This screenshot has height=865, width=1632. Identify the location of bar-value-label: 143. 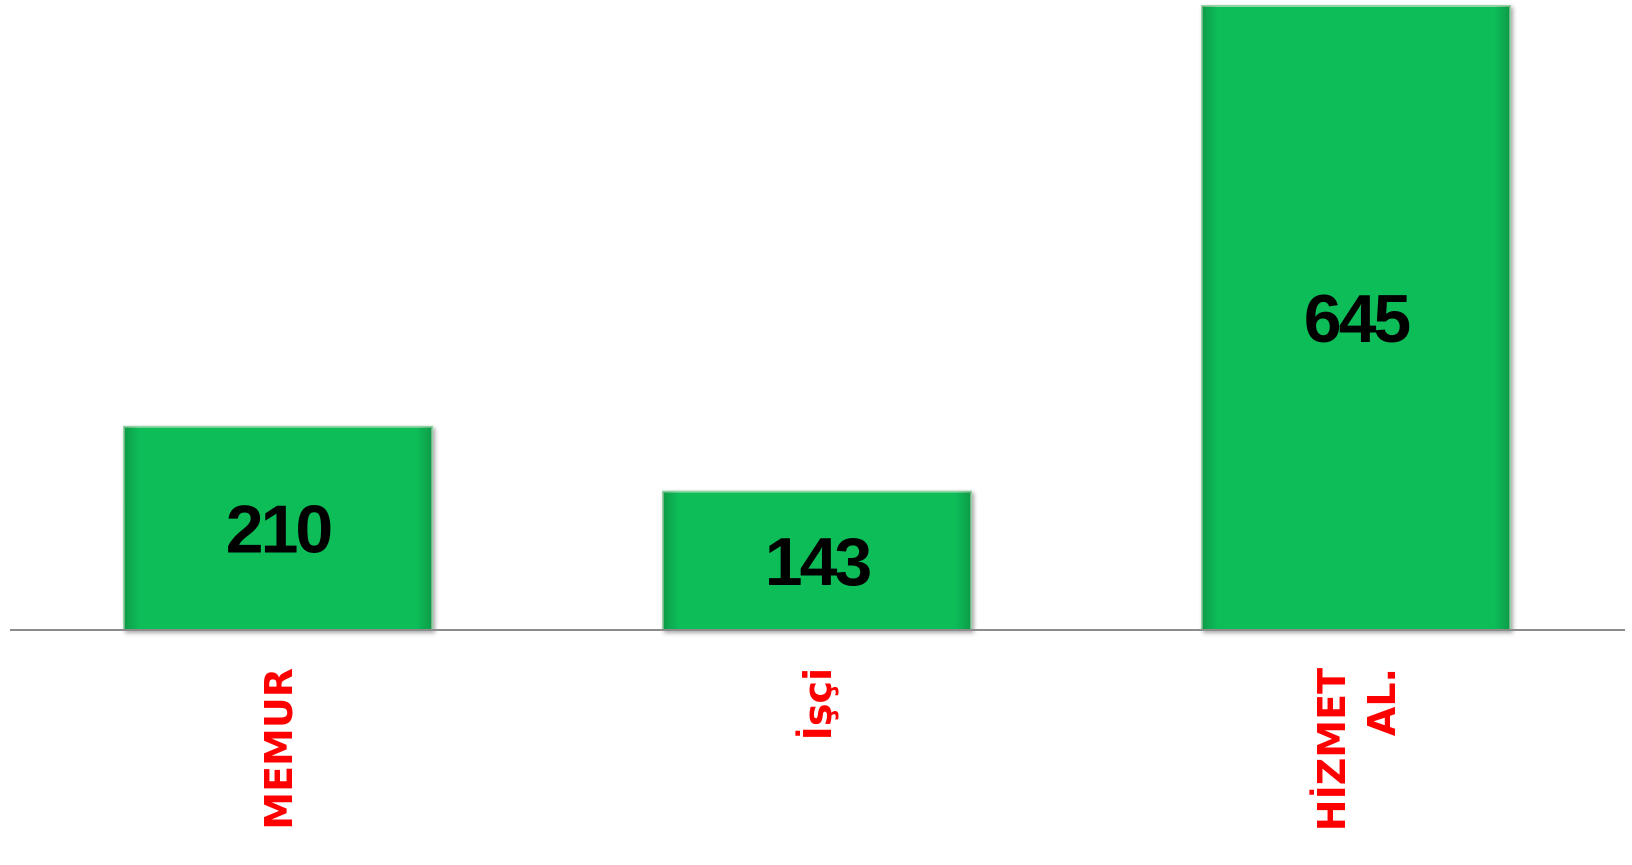
(818, 562).